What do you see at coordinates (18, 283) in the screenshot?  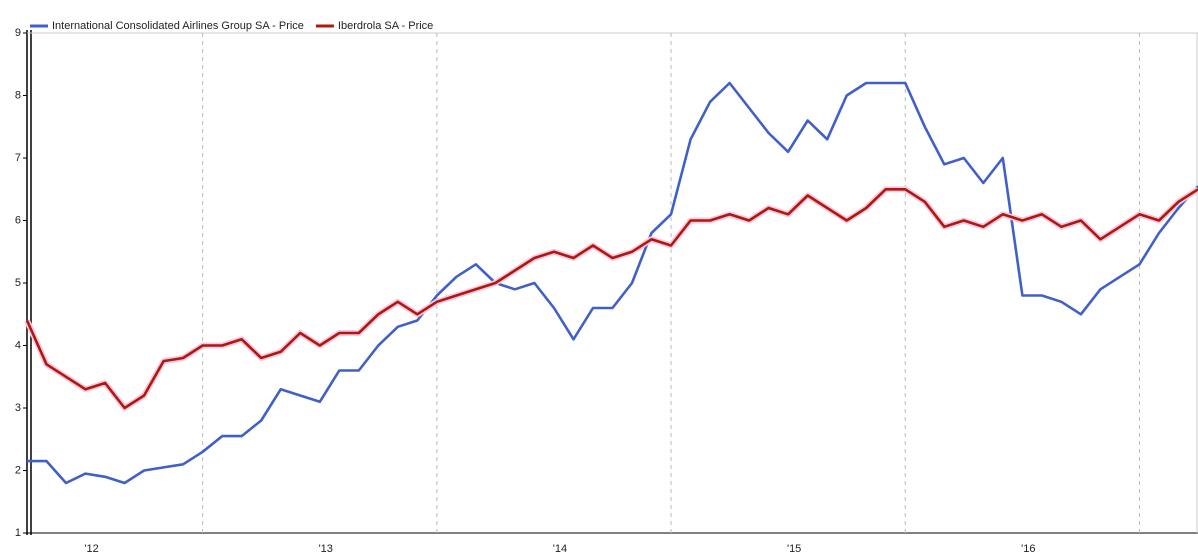 I see `y-tick-label: 5` at bounding box center [18, 283].